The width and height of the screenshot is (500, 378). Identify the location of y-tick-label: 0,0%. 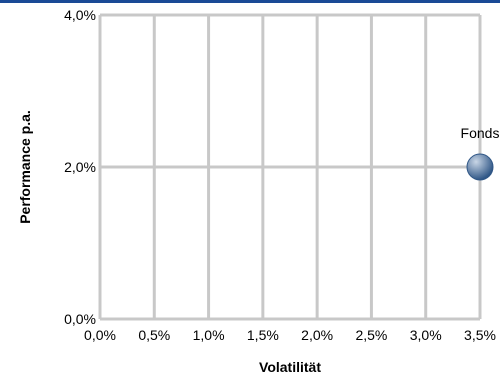
(80, 319).